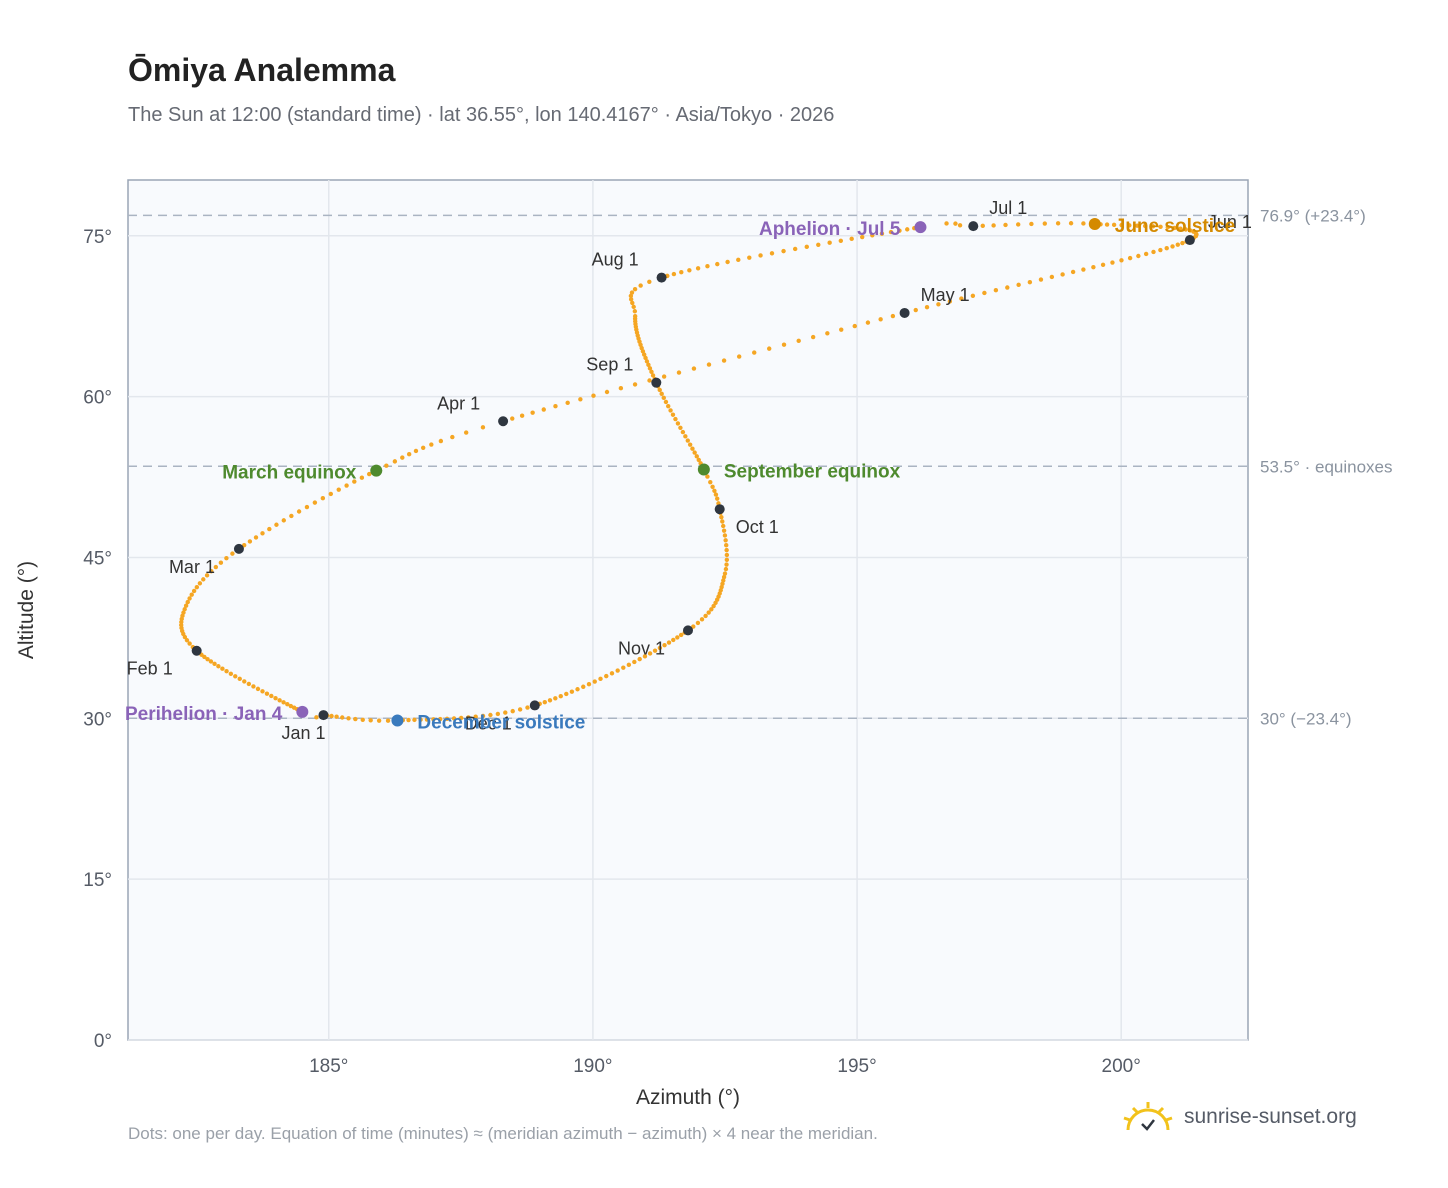  I want to click on month-label: Oct 1, so click(757, 527).